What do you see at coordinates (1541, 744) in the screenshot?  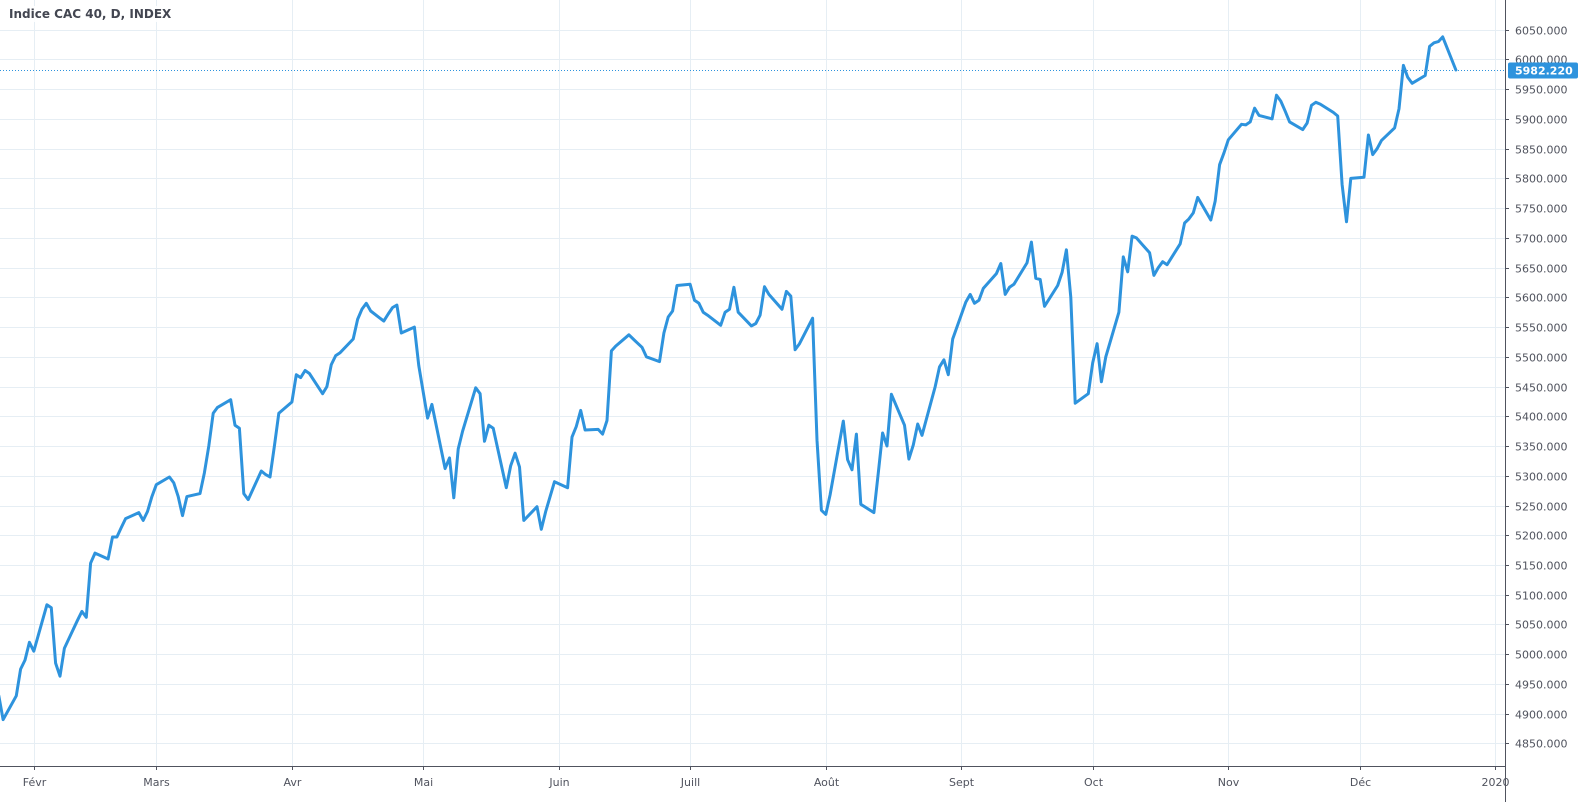 I see `y-tick-label: 4850.000` at bounding box center [1541, 744].